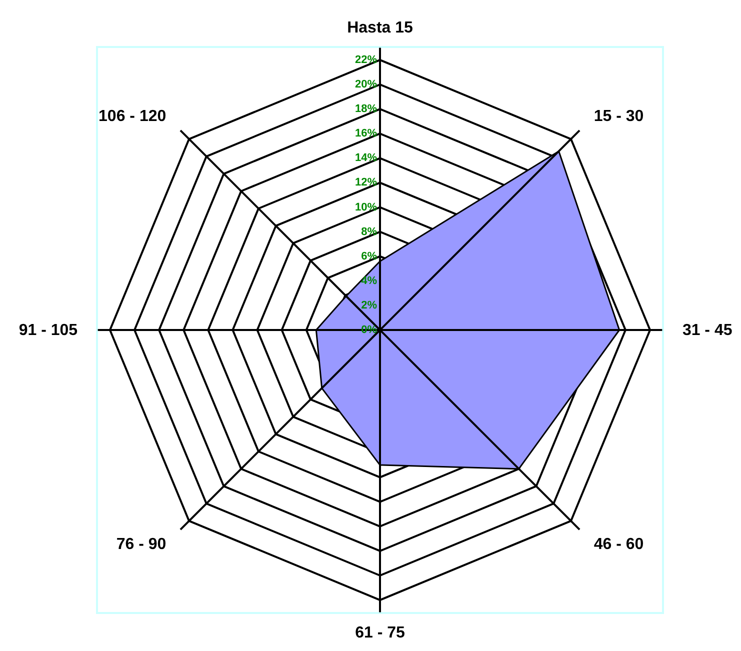  I want to click on y-tick-label: 6%, so click(369, 256).